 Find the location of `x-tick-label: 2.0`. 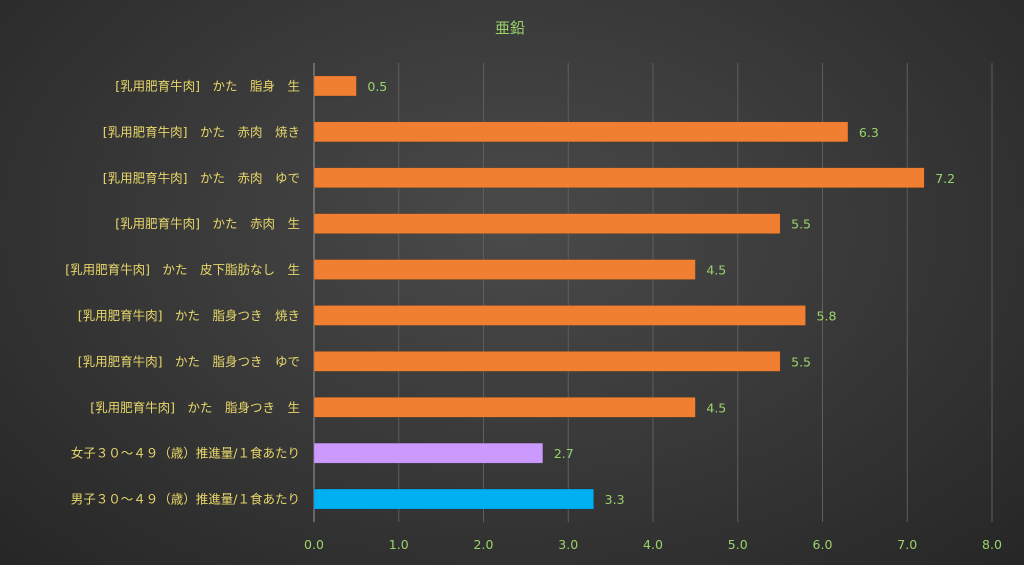

x-tick-label: 2.0 is located at coordinates (484, 544).